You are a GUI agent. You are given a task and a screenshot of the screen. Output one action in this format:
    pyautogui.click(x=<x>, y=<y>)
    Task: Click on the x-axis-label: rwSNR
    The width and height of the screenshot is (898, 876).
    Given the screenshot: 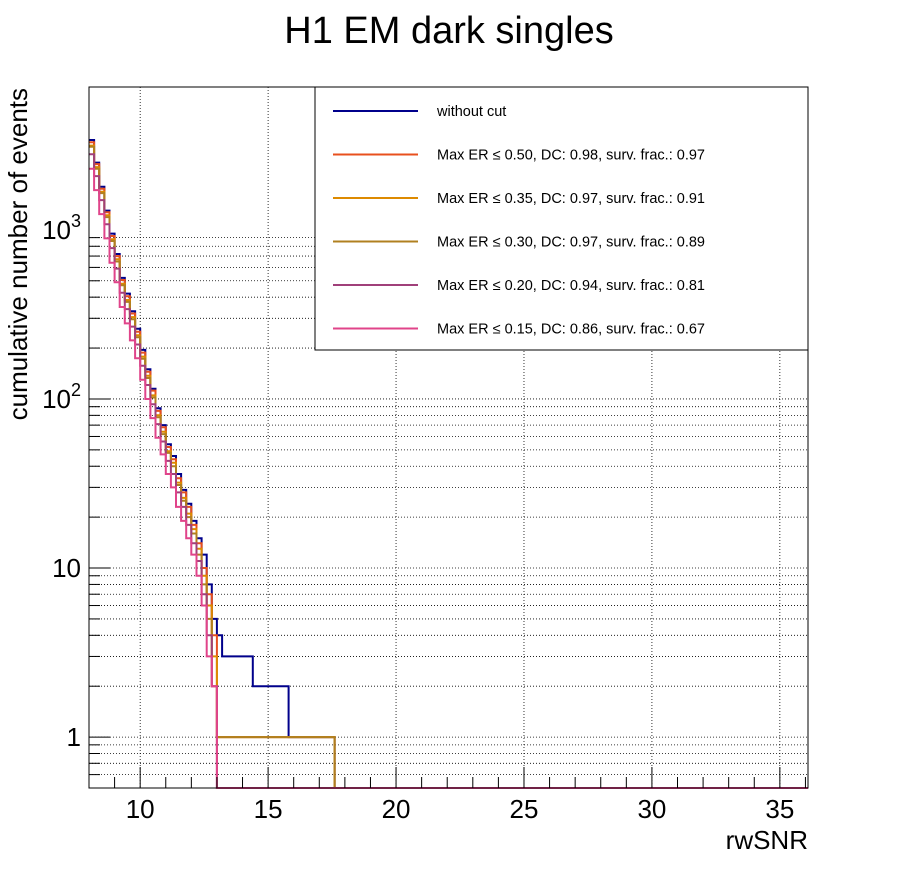 What is the action you would take?
    pyautogui.click(x=767, y=840)
    